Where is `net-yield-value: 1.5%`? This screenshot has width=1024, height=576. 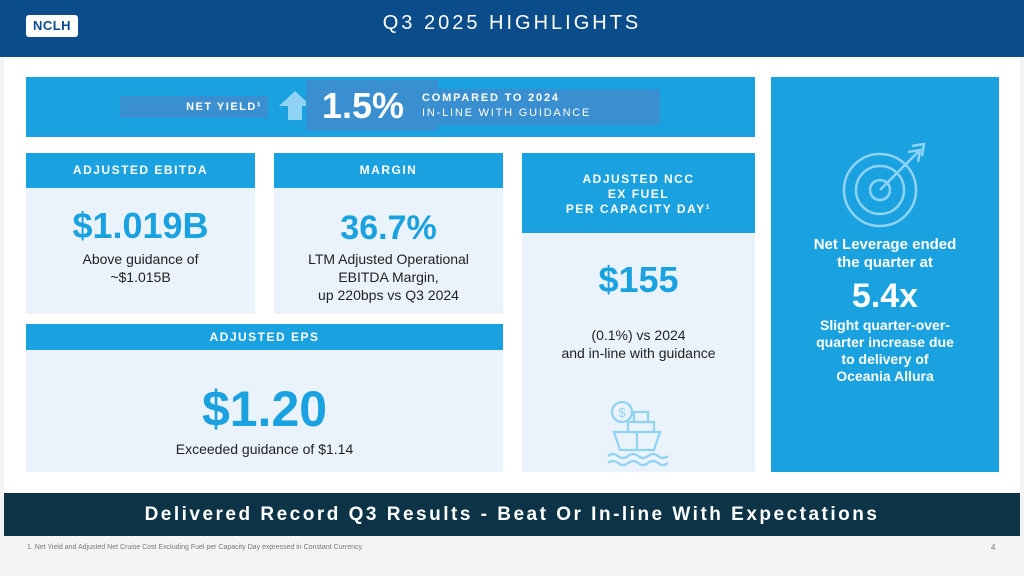
net-yield-value: 1.5% is located at coordinates (363, 105).